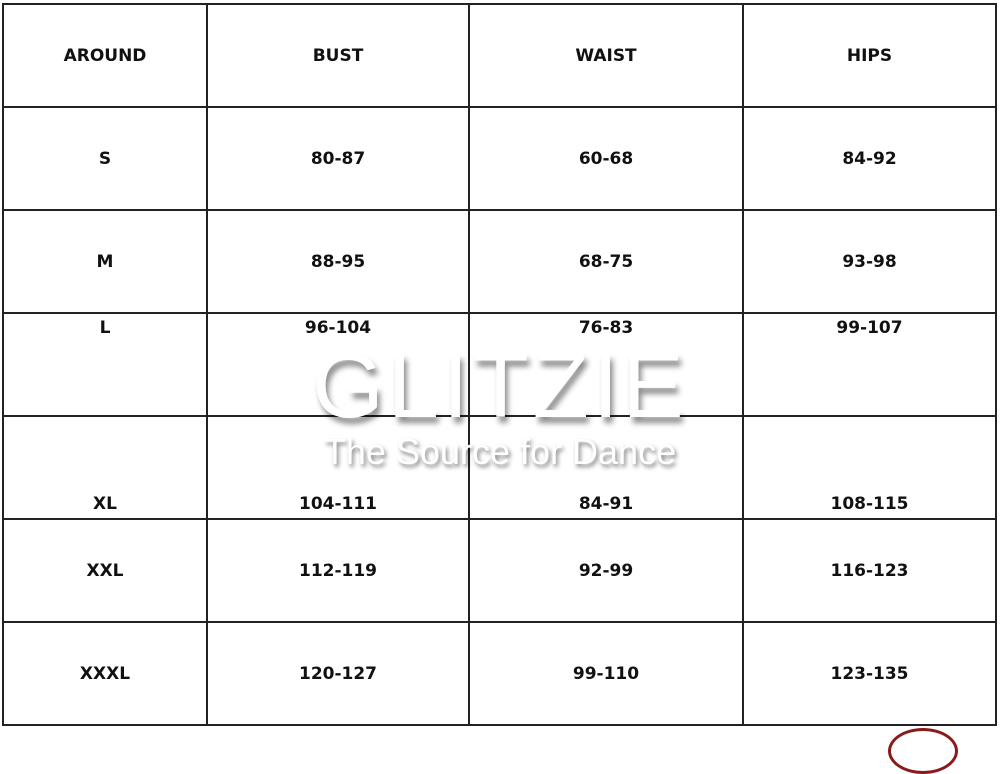 Image resolution: width=1000 pixels, height=774 pixels. Describe the element at coordinates (606, 158) in the screenshot. I see `waist-cell: 60-68` at that location.